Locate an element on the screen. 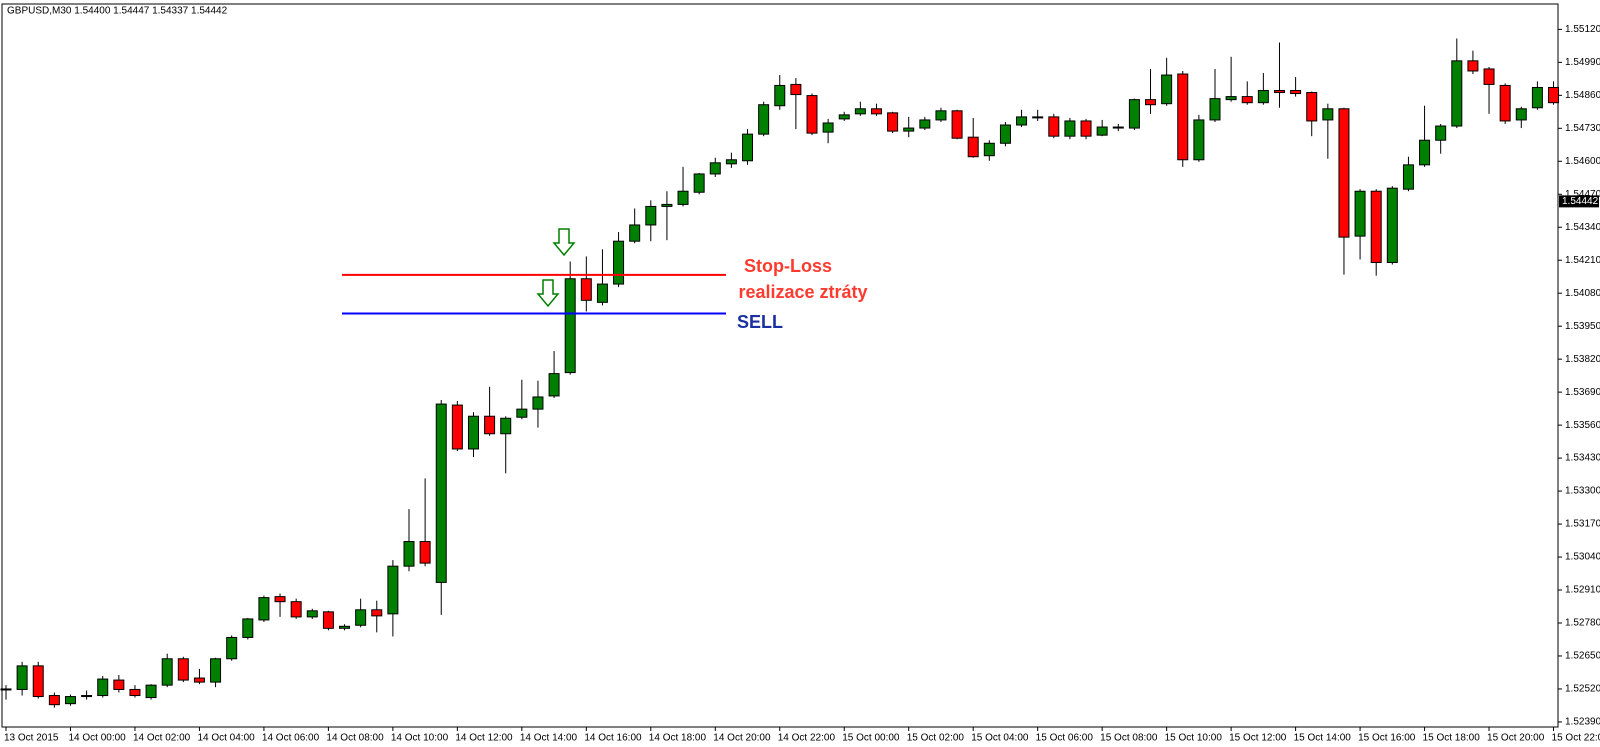 Image resolution: width=1600 pixels, height=747 pixels. y-tick-label: 1.54340 is located at coordinates (1582, 227).